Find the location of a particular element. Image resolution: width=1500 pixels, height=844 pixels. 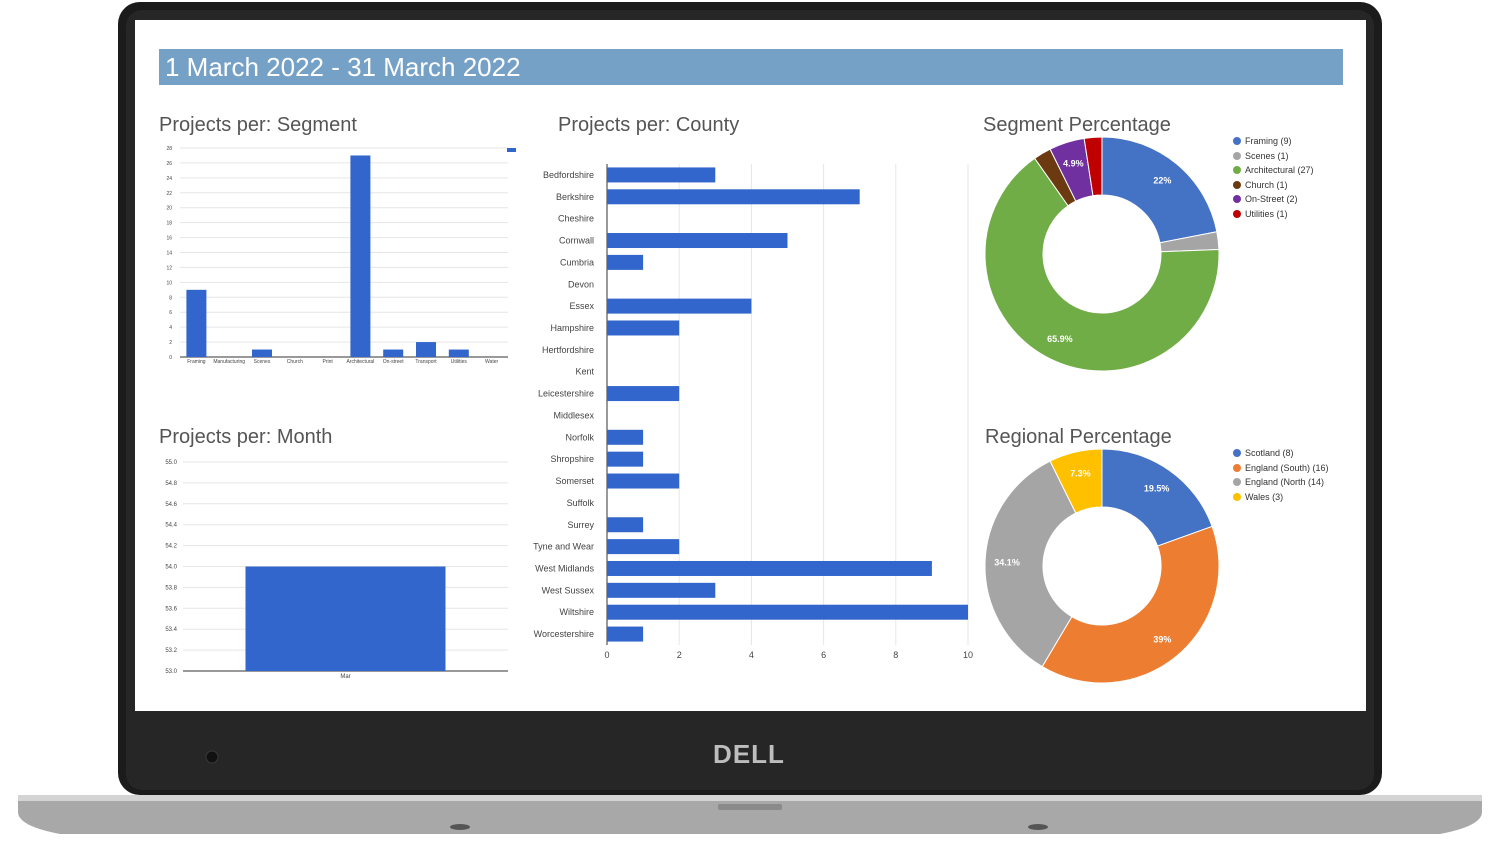

county-y-tick: Cornwall is located at coordinates (576, 241).